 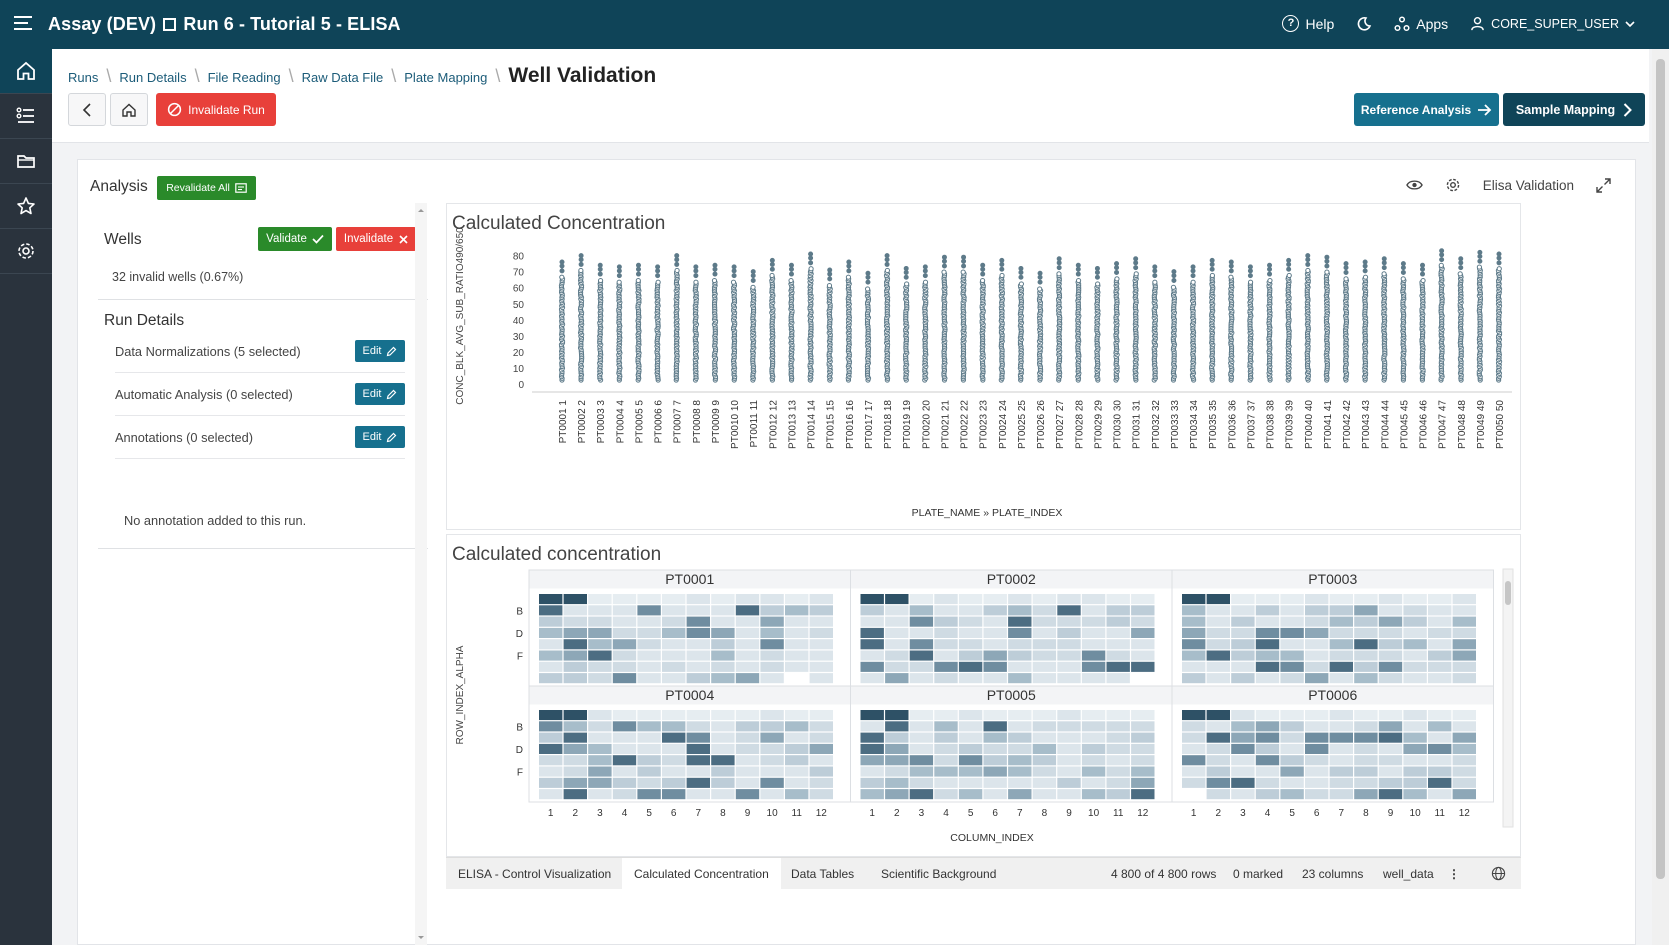 I want to click on help-link: ? Help, so click(x=1308, y=23).